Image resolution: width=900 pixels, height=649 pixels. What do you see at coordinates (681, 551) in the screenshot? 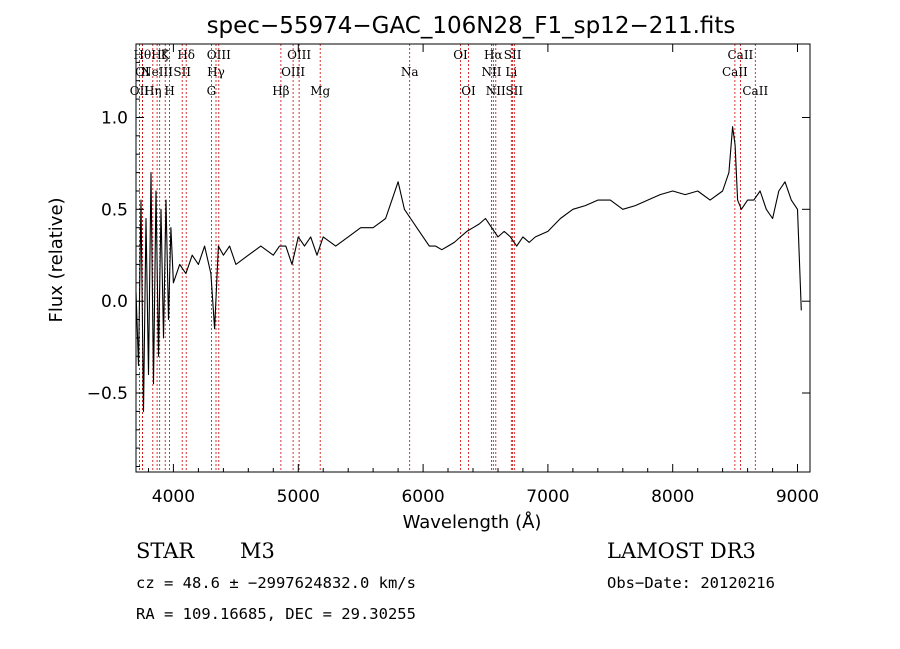
I see `survey-name: LAMOST DR3` at bounding box center [681, 551].